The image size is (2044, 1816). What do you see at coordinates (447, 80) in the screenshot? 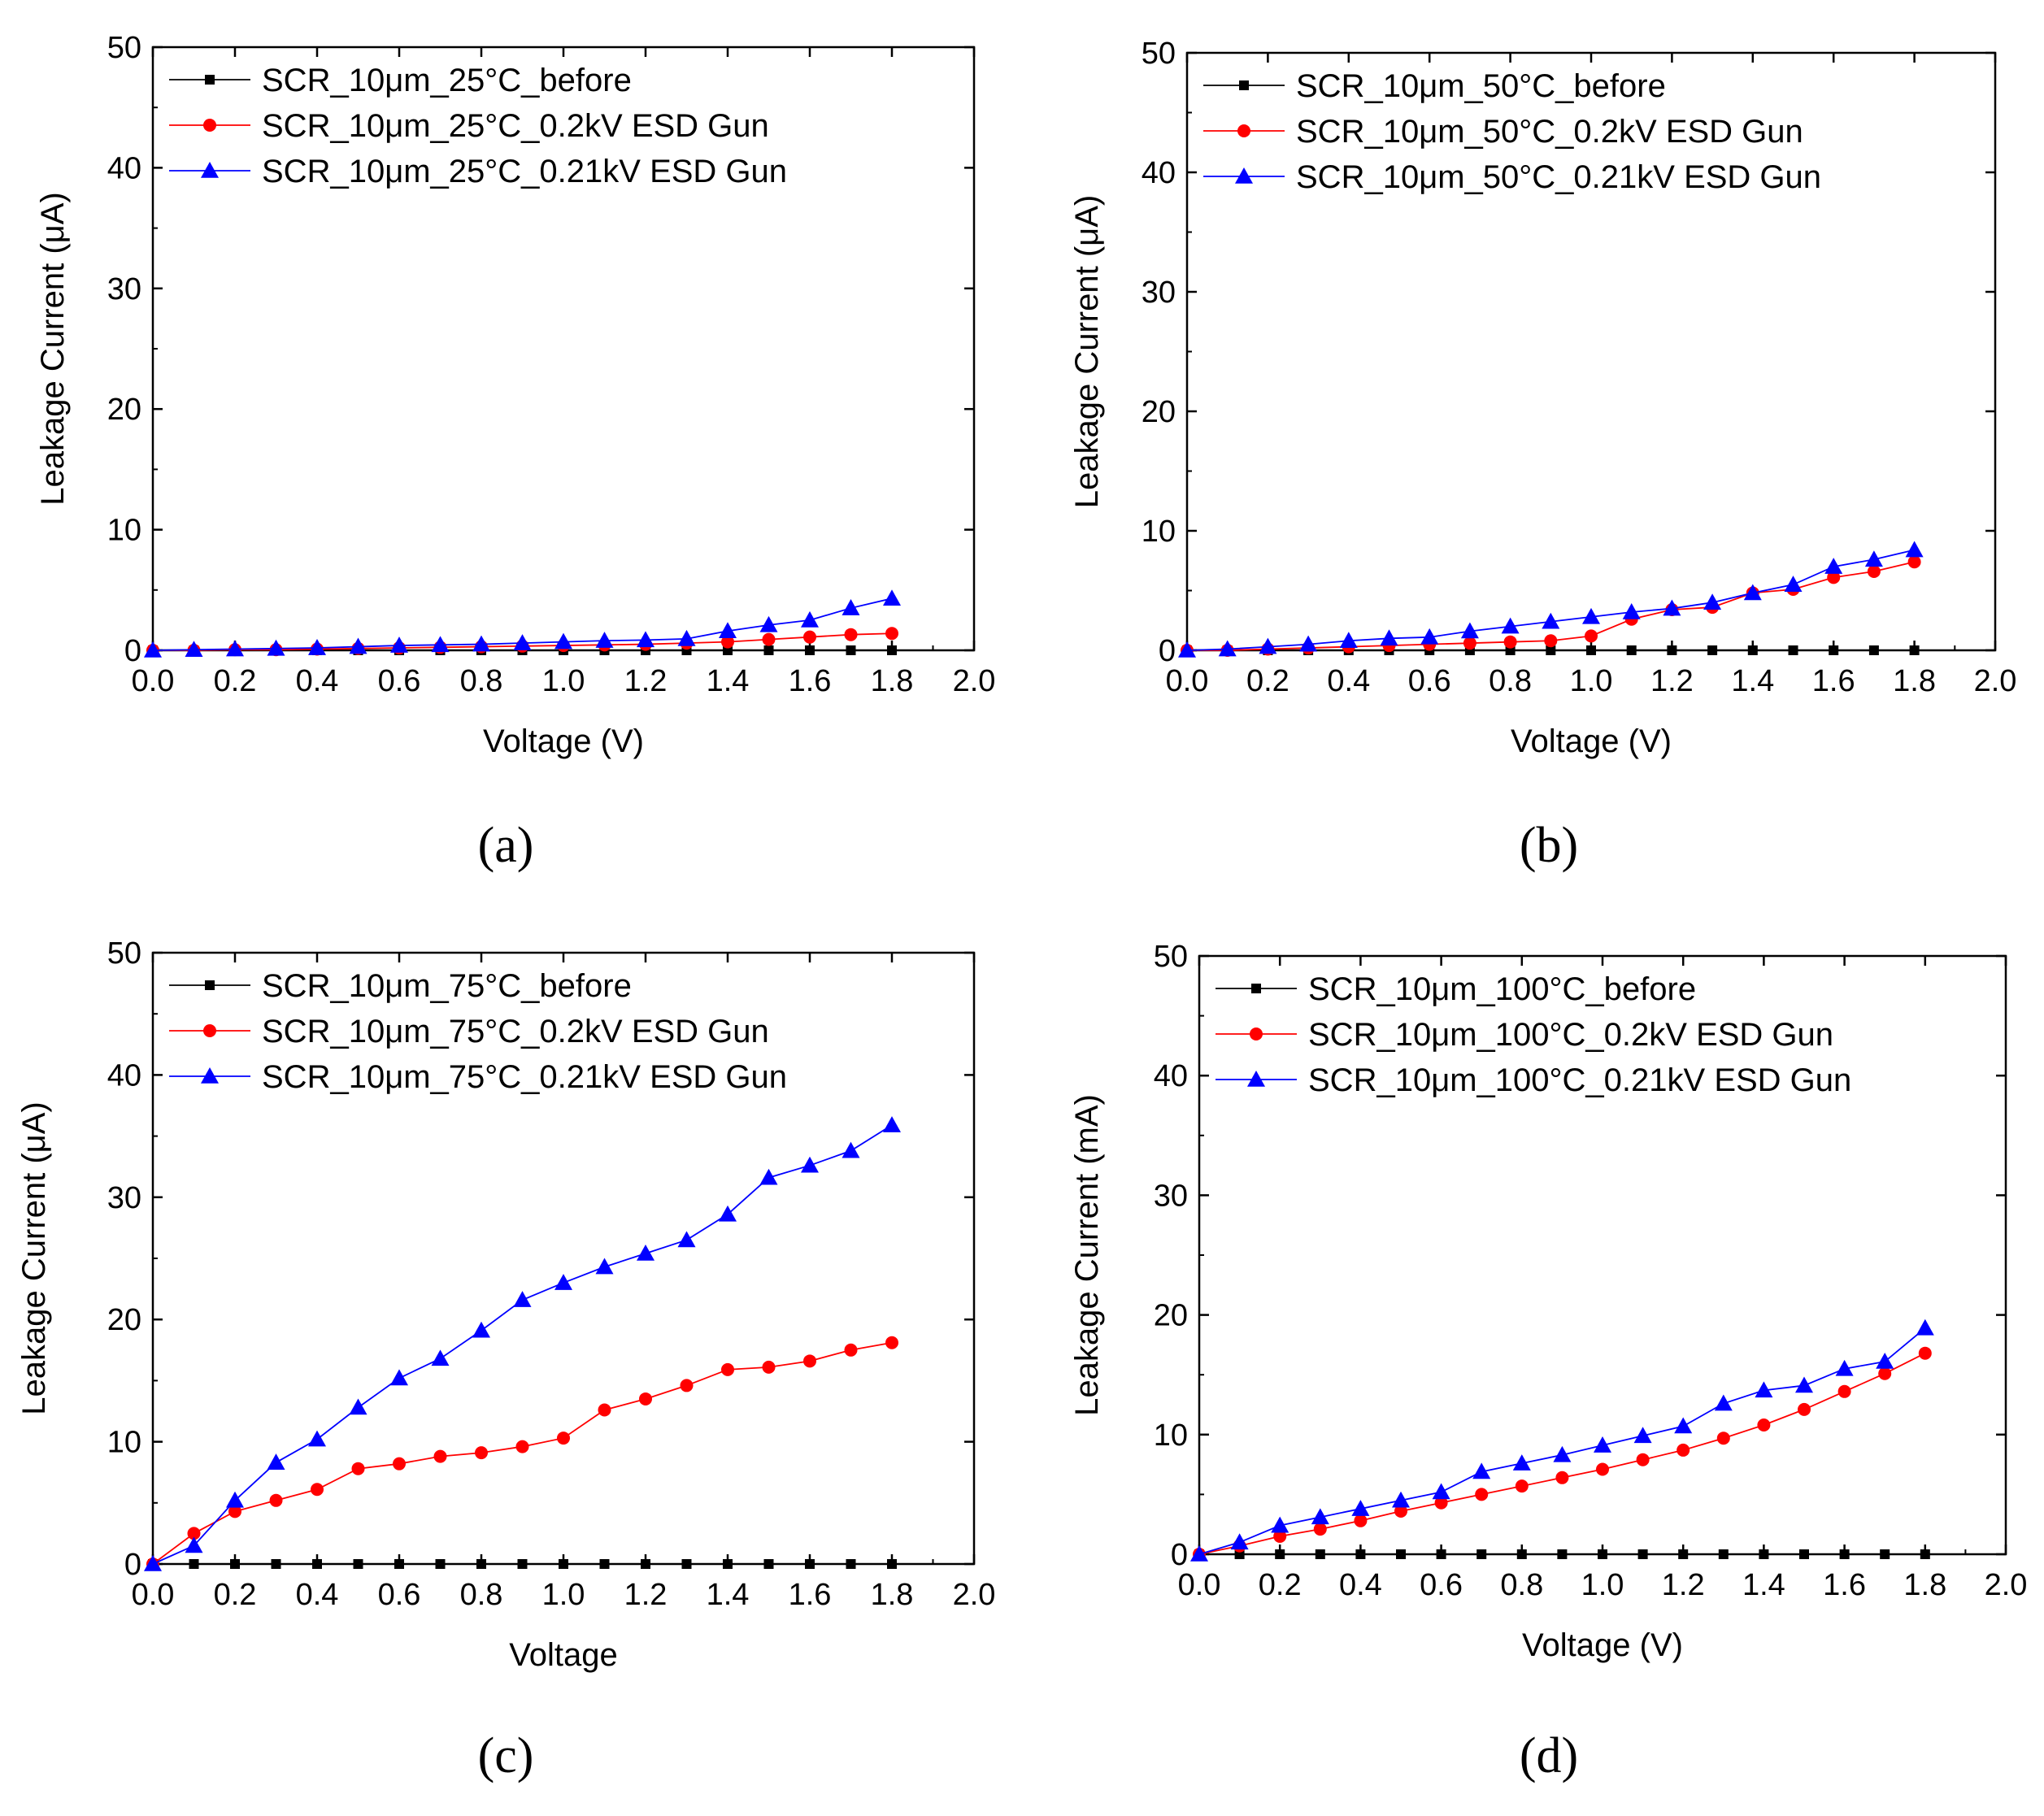
I see `legend-label: SCR_10μm_25°C_before` at bounding box center [447, 80].